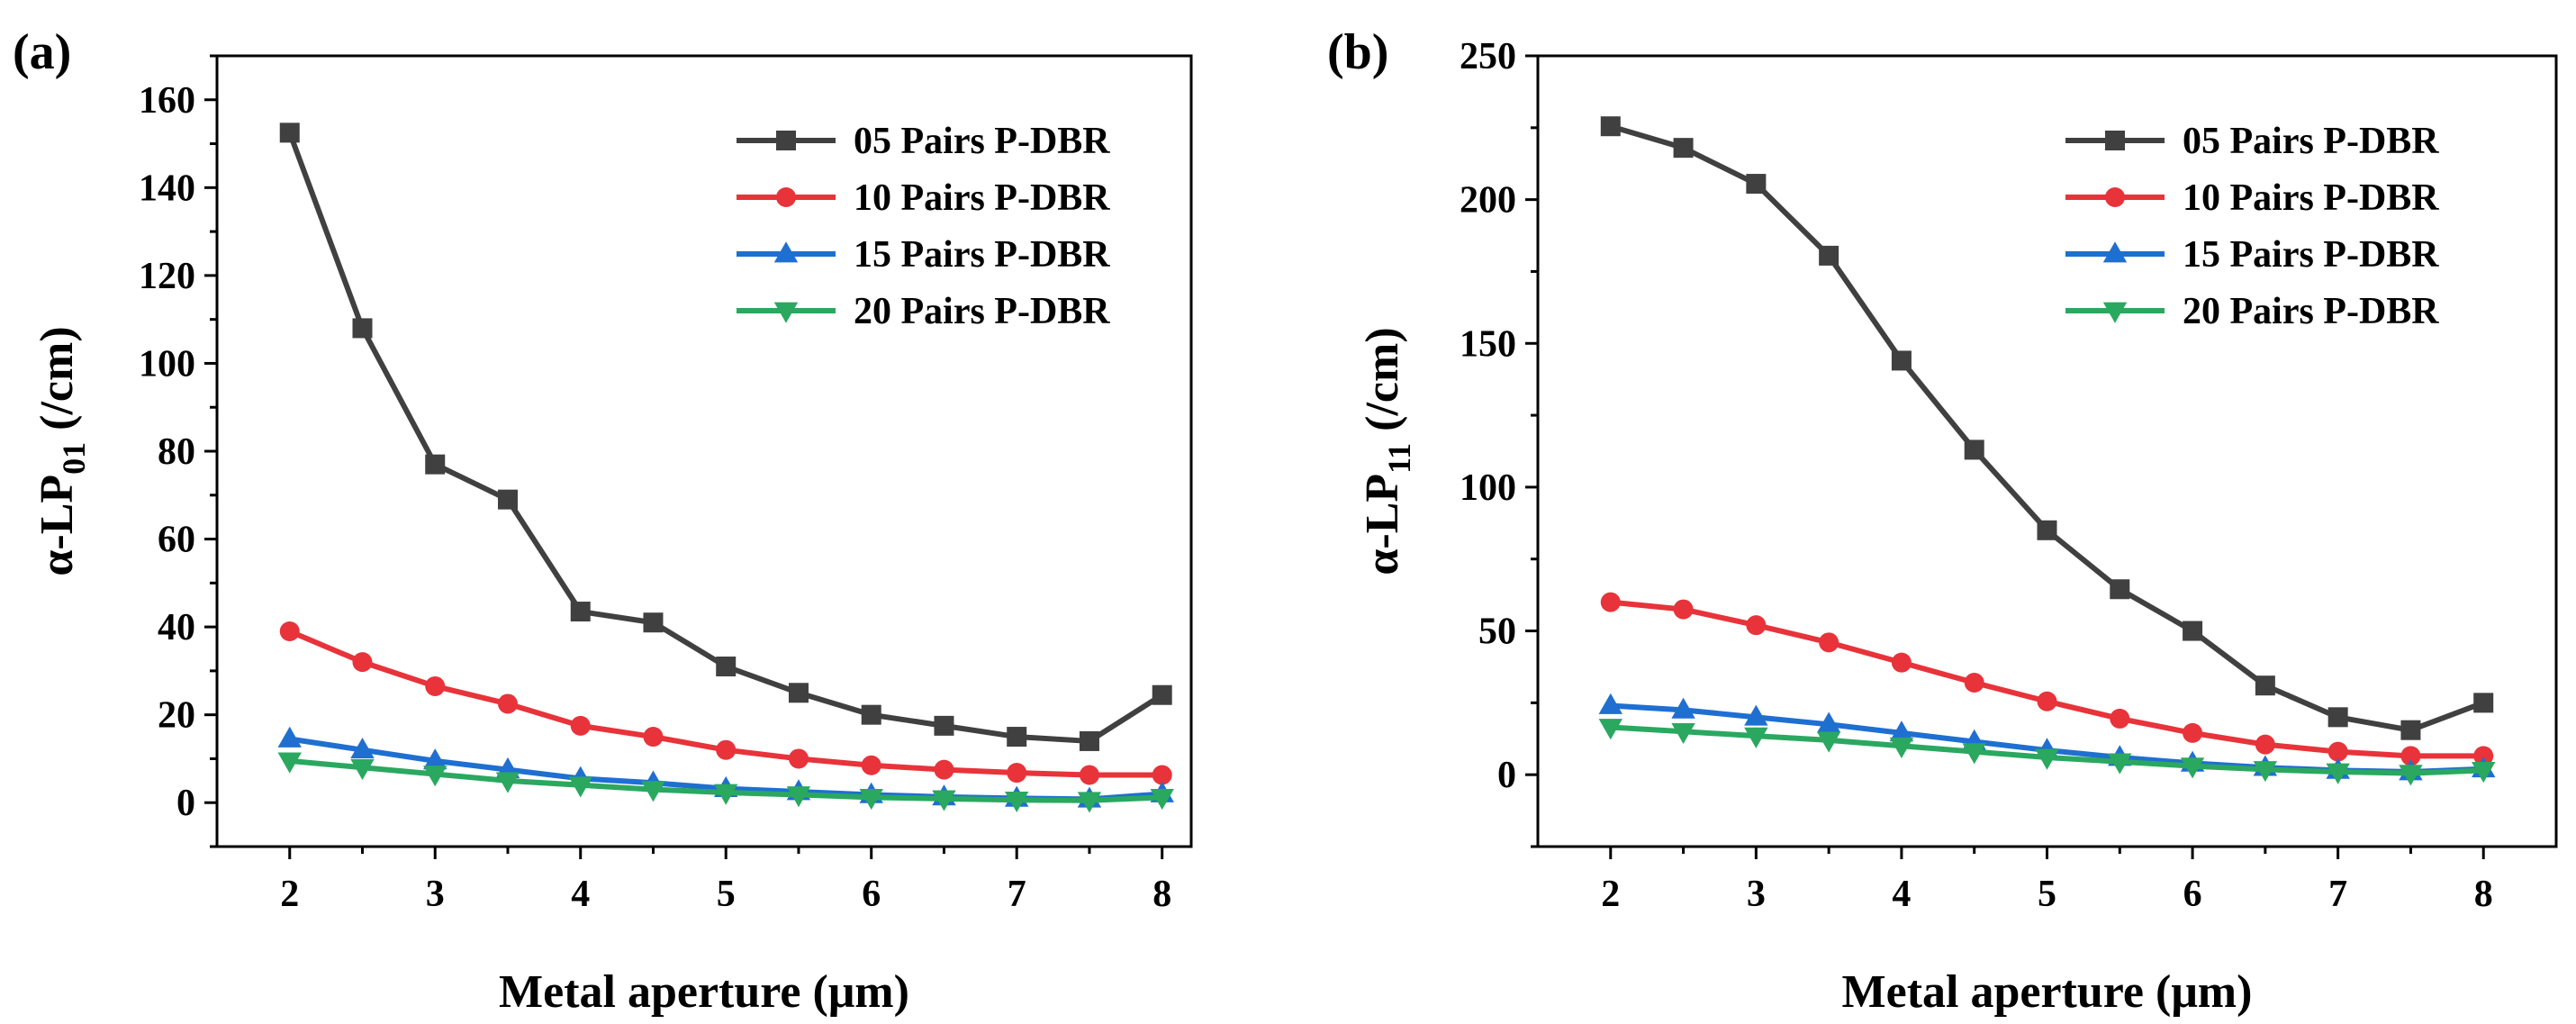  What do you see at coordinates (167, 101) in the screenshot?
I see `chart-a-y-tick-label: 160` at bounding box center [167, 101].